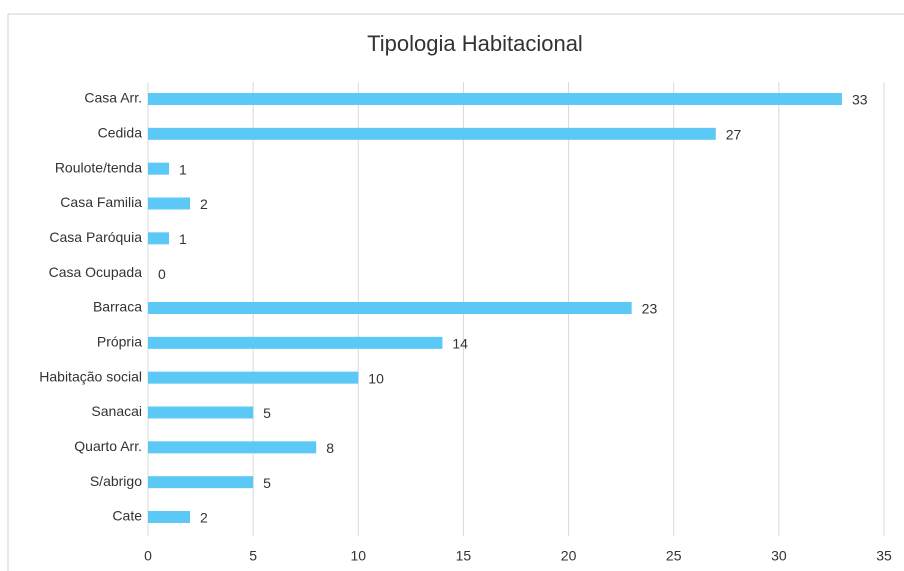  Describe the element at coordinates (96, 272) in the screenshot. I see `y-tick-label: Casa Ocupada` at that location.